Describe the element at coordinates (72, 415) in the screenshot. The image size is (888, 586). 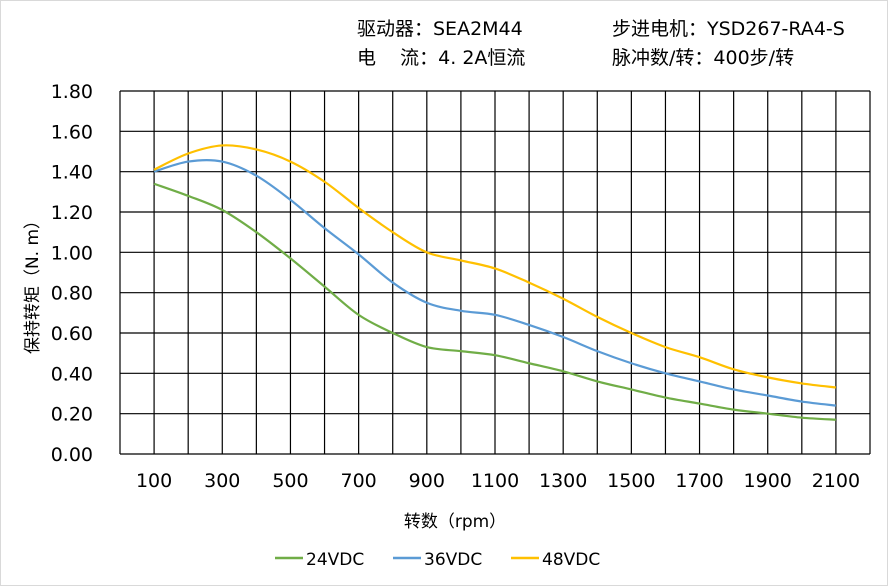
I see `y-tick-label: 0.20` at that location.